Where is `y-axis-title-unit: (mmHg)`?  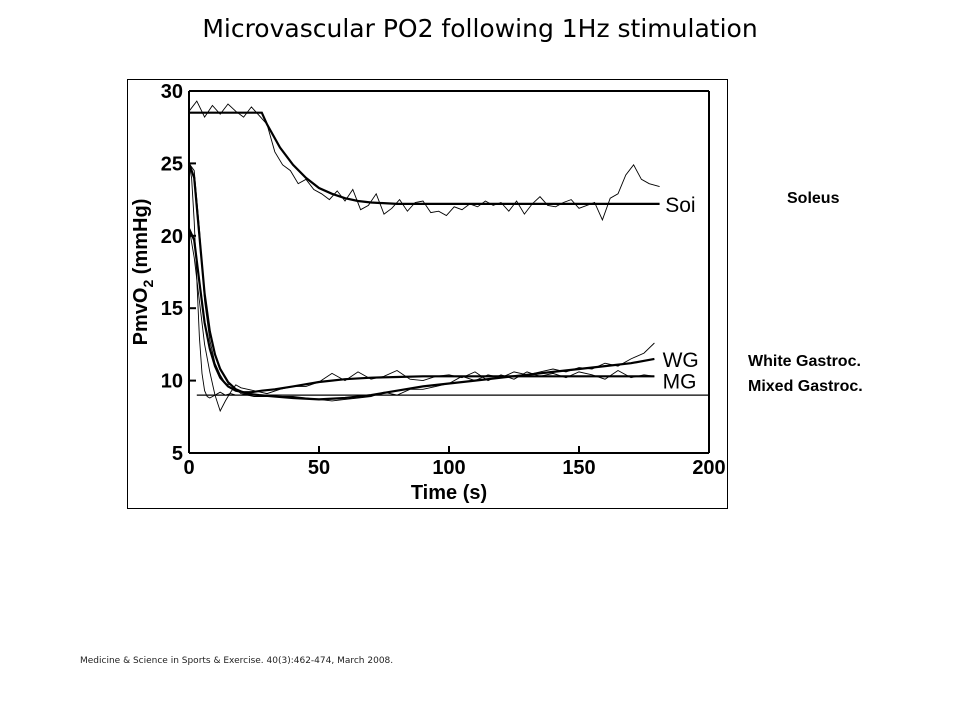 y-axis-title-unit: (mmHg) is located at coordinates (141, 239).